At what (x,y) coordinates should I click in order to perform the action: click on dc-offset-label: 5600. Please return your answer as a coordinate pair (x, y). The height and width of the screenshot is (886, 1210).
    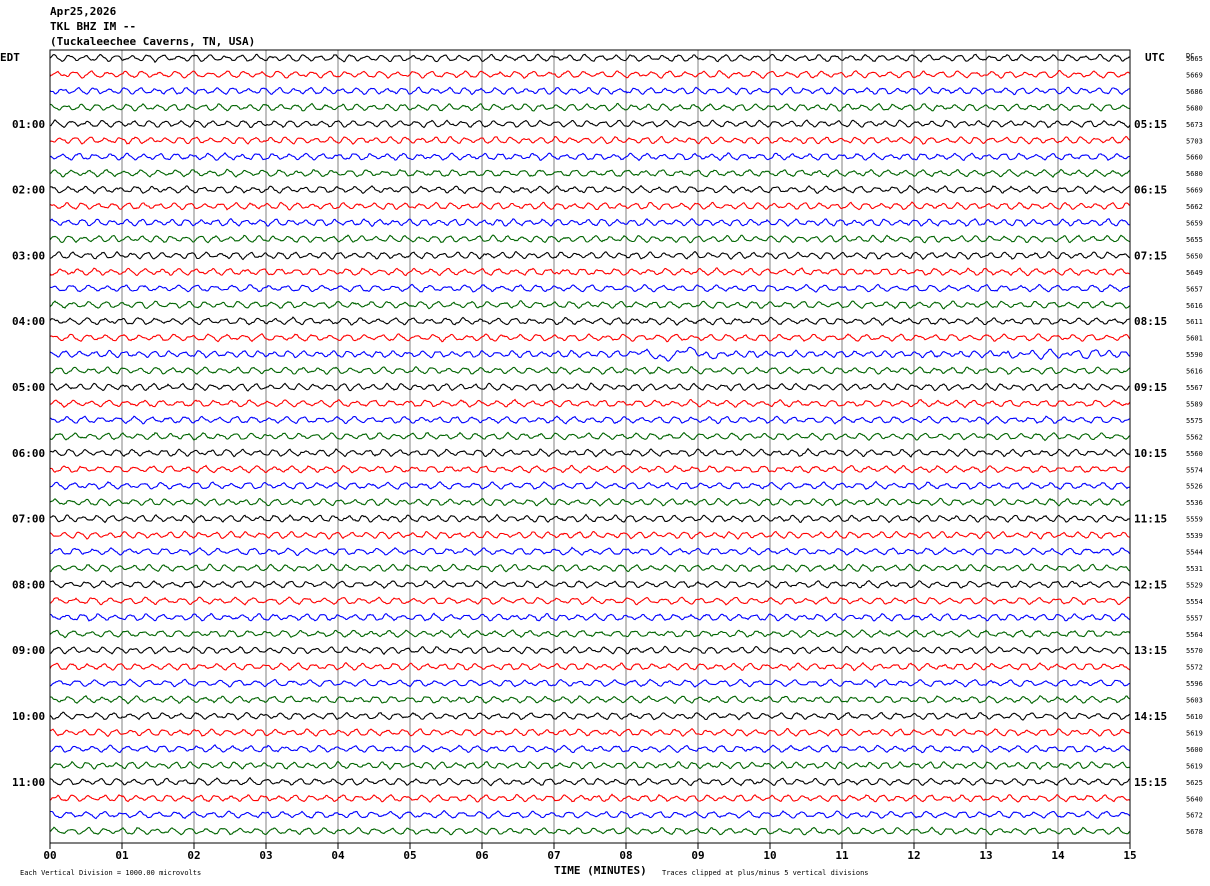
    Looking at the image, I should click on (1194, 750).